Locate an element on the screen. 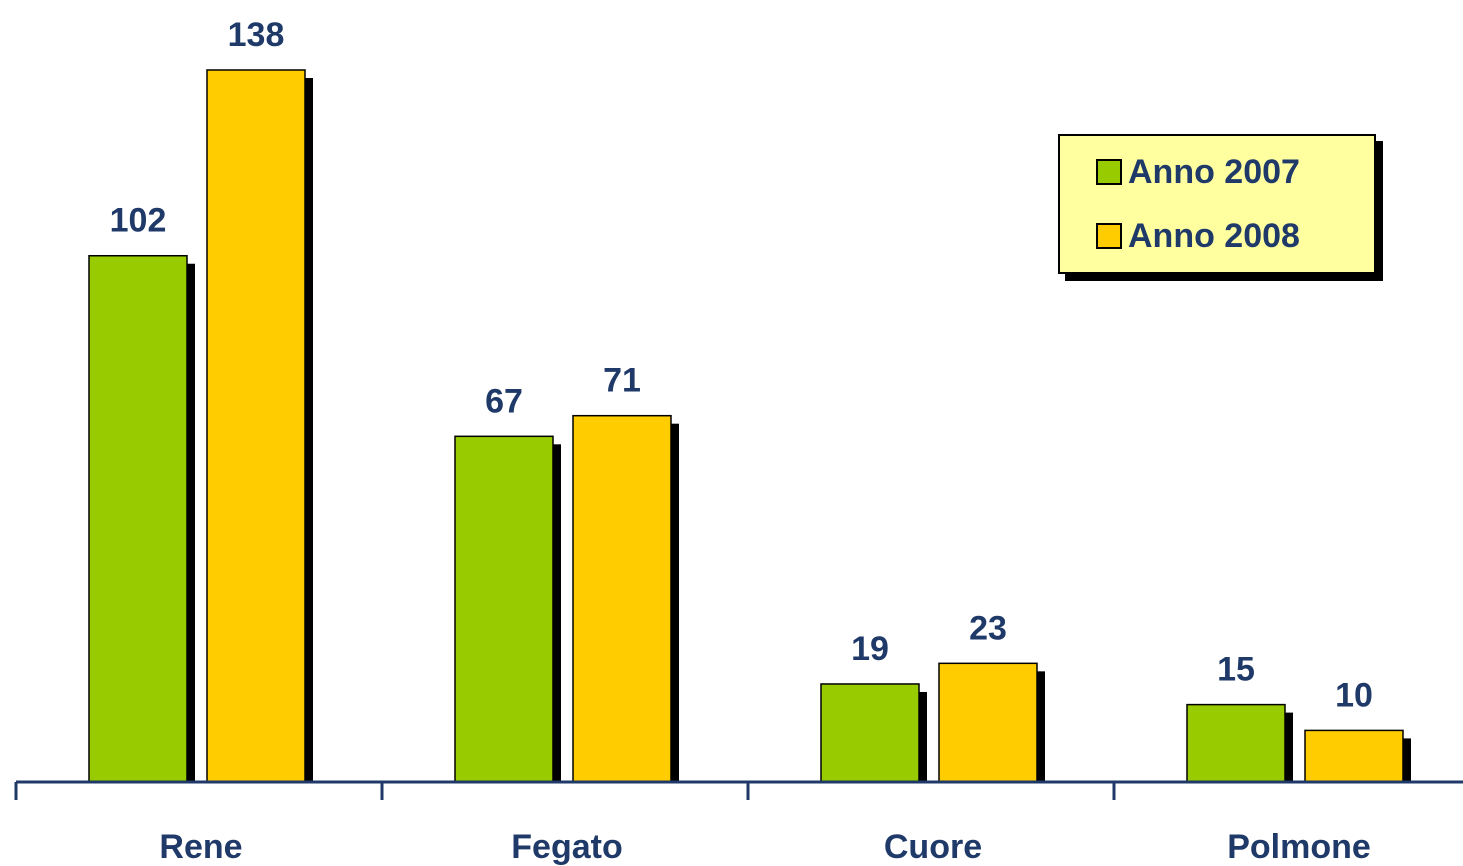 This screenshot has height=866, width=1463. bar-polmone-anno-2008 is located at coordinates (1354, 756).